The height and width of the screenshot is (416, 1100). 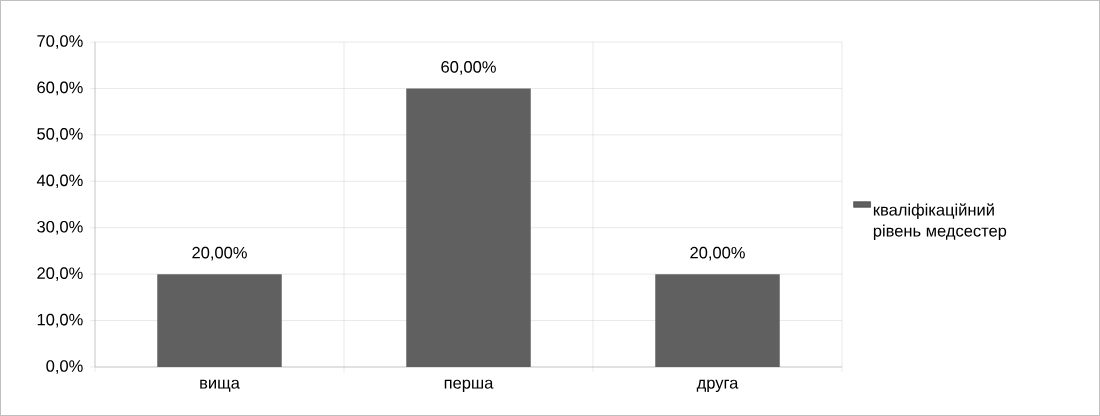 I want to click on y-tick-label: 30,0%, so click(x=60, y=227).